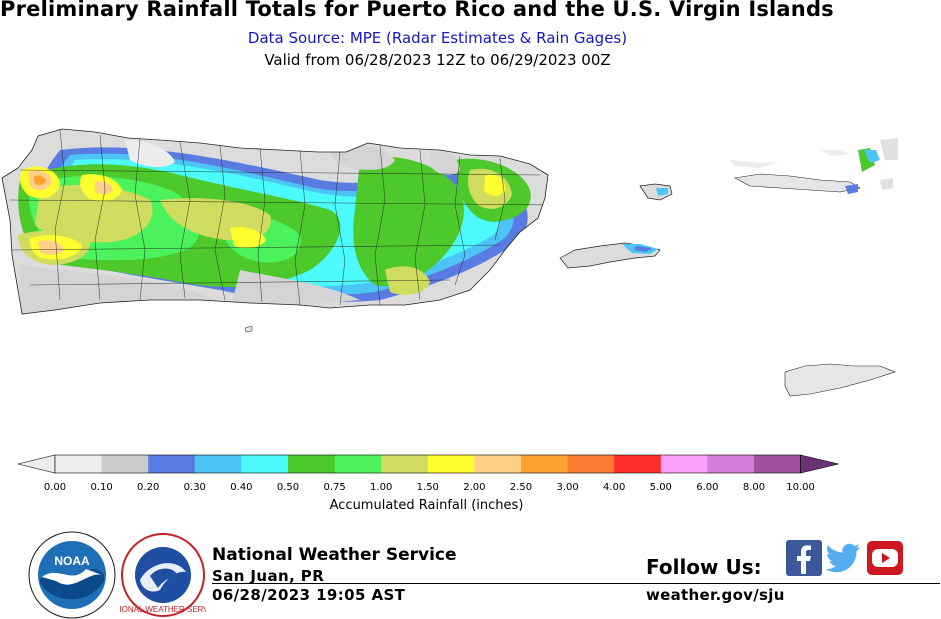  What do you see at coordinates (163, 575) in the screenshot?
I see `nws-logo: NATIONAL WEATHER SERVICE` at bounding box center [163, 575].